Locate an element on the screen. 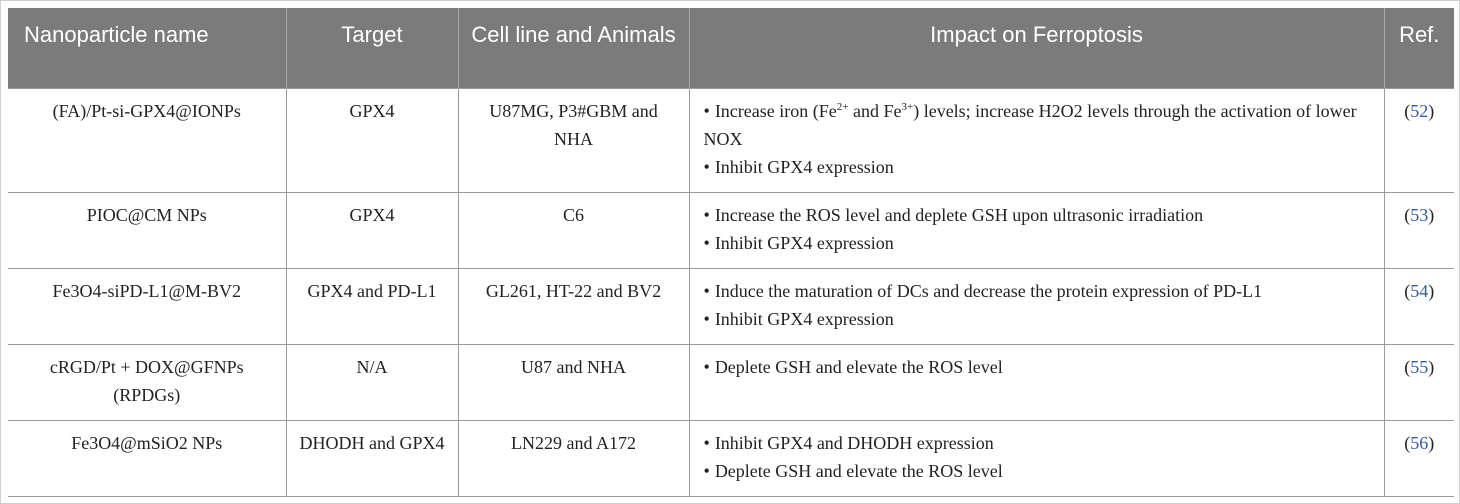  ref-link: 52 is located at coordinates (1419, 110).